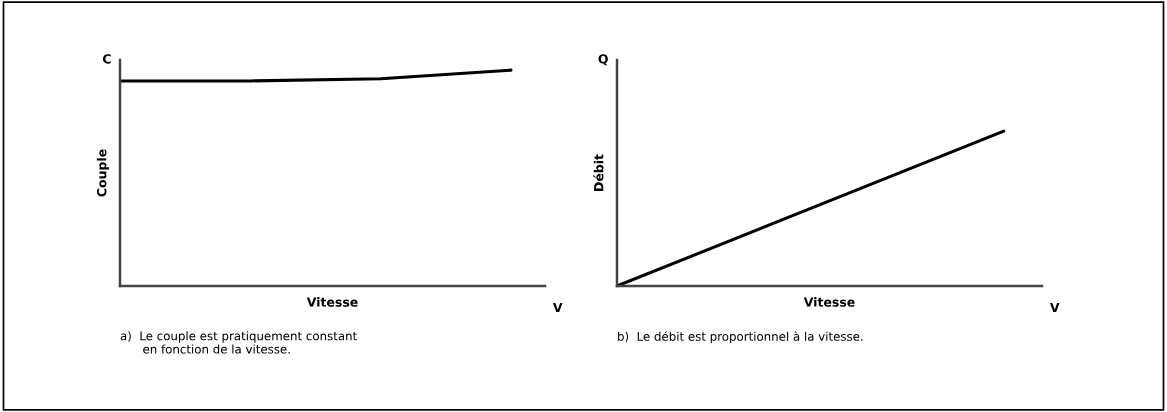 This screenshot has width=1167, height=412. Describe the element at coordinates (603, 60) in the screenshot. I see `text: Q` at that location.